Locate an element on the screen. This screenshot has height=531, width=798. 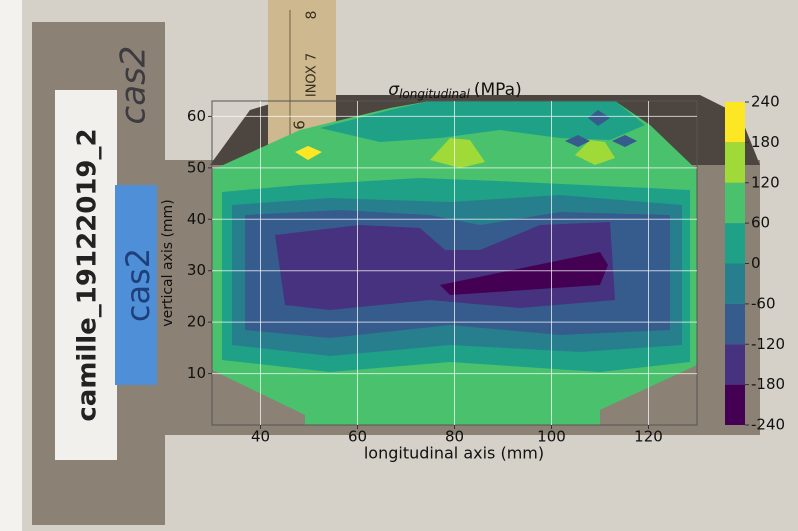
ruler-number: 6 is located at coordinates (300, 125).